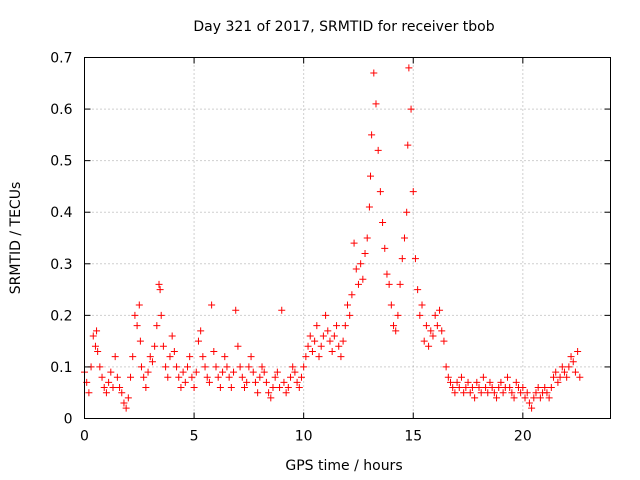 The height and width of the screenshot is (480, 640). I want to click on x-tick-label: 10, so click(304, 437).